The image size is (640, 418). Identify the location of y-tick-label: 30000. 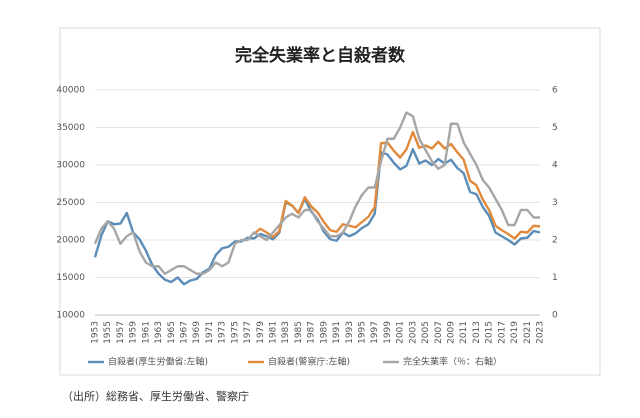
(70, 166).